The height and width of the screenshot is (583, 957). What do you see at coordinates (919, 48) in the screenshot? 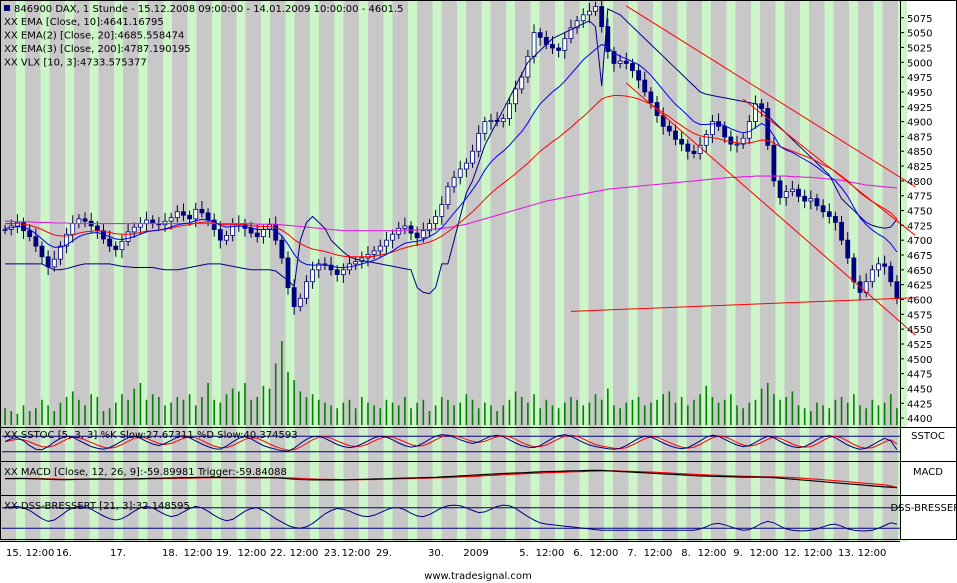
I see `y-tick-label: 5025` at bounding box center [919, 48].